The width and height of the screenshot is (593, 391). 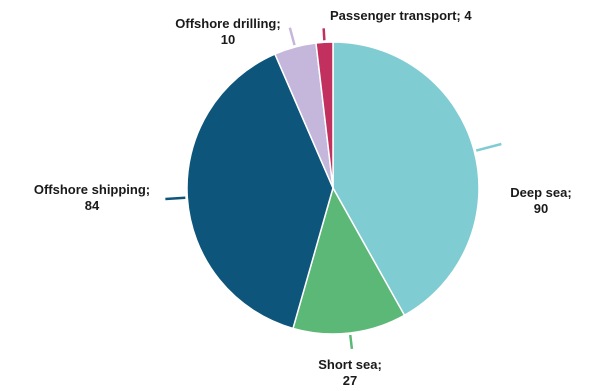 I want to click on leader-line-deep-sea, so click(x=488, y=147).